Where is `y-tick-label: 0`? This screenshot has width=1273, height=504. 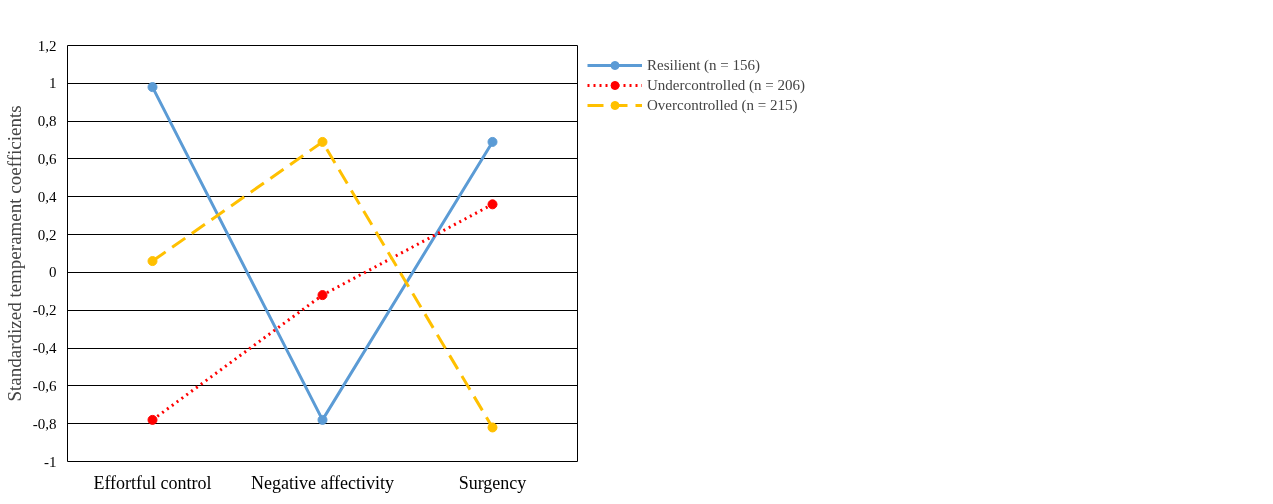
y-tick-label: 0 is located at coordinates (53, 272).